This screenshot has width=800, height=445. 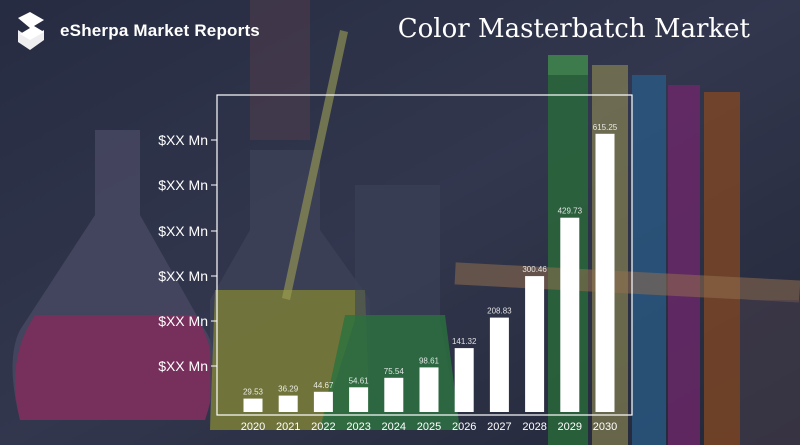 I want to click on x-tick-label-2020: 2020, so click(x=253, y=427).